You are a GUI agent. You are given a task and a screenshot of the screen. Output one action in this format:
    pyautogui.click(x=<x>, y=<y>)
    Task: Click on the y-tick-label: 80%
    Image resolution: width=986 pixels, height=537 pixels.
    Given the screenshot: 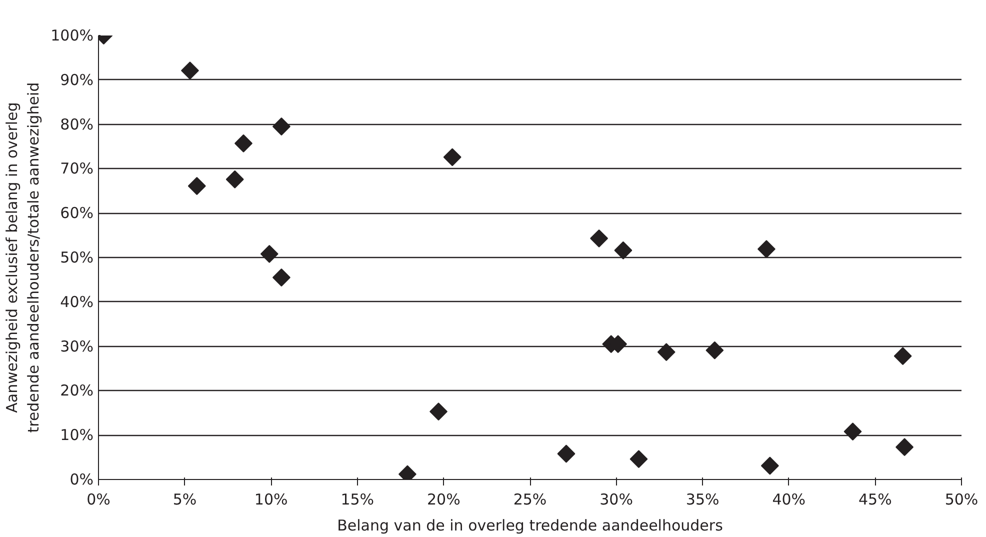 What is the action you would take?
    pyautogui.click(x=77, y=124)
    